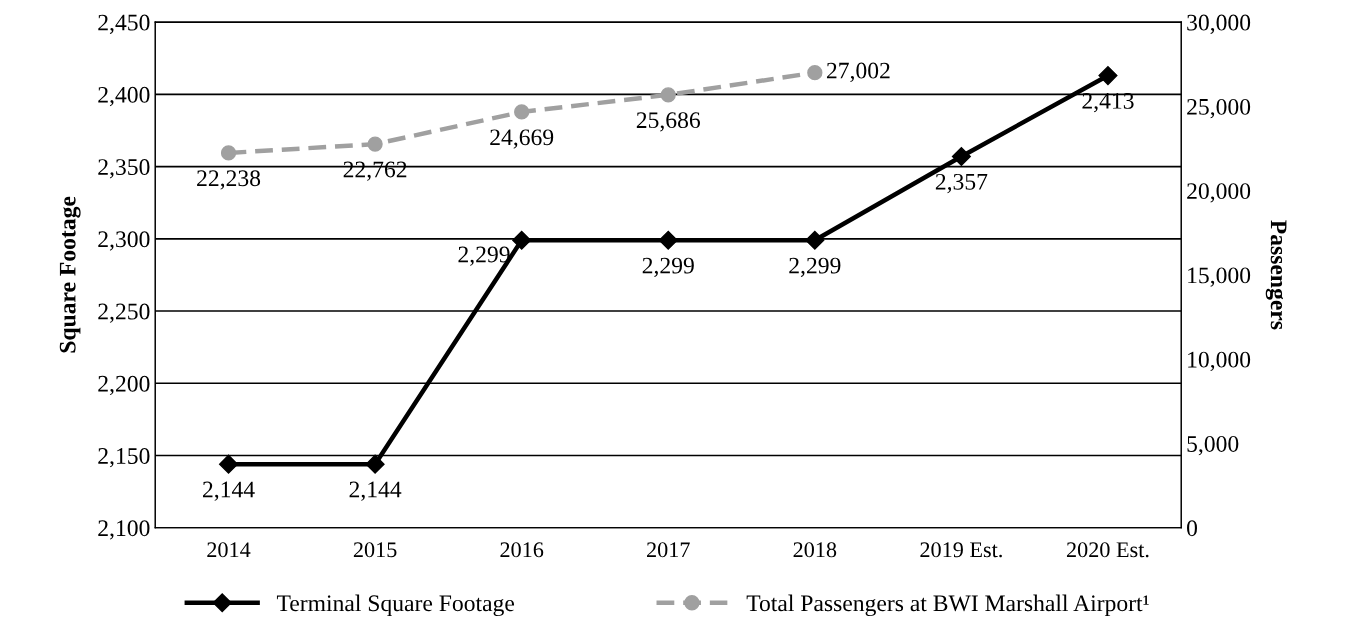 The image size is (1350, 632). I want to click on y2-tick-label: 0, so click(1192, 528).